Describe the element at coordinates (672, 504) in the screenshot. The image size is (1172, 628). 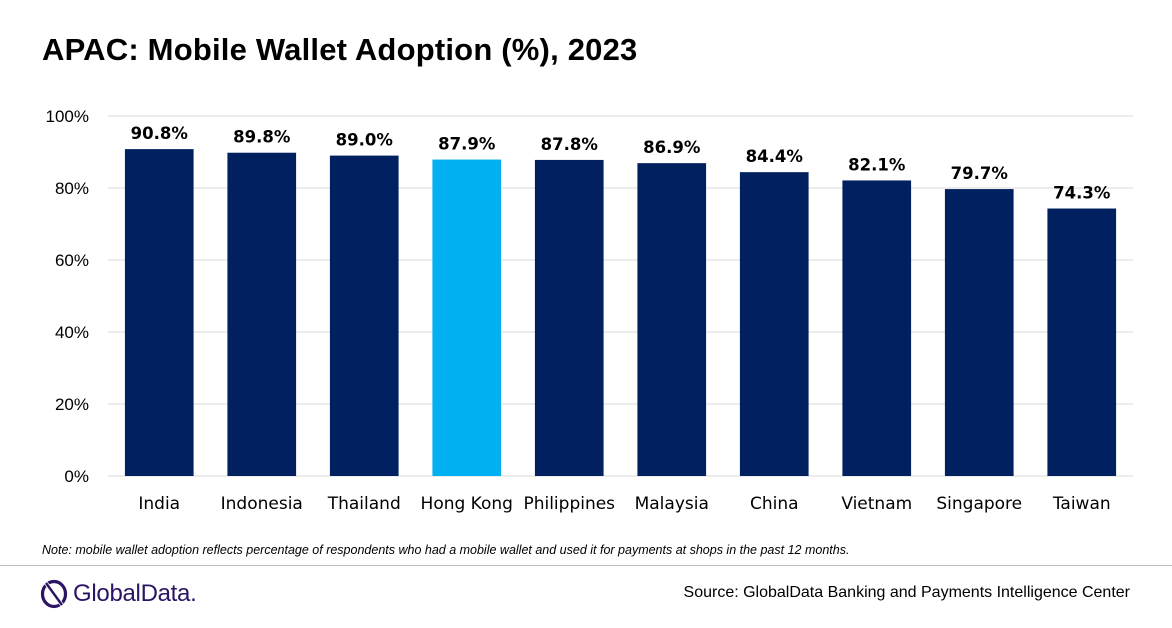
I see `x-tick-label: Malaysia` at that location.